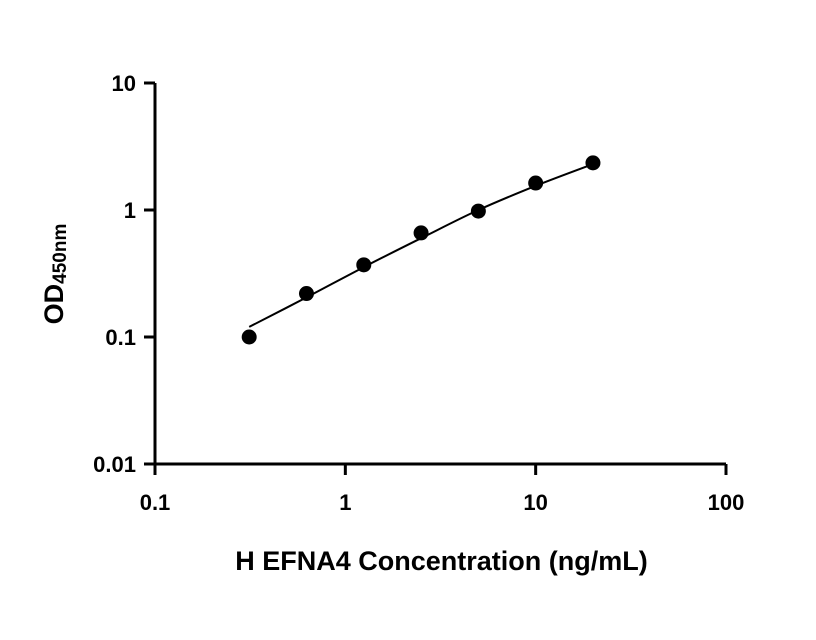 This screenshot has width=816, height=640. What do you see at coordinates (345, 502) in the screenshot?
I see `x-tick-label: 1` at bounding box center [345, 502].